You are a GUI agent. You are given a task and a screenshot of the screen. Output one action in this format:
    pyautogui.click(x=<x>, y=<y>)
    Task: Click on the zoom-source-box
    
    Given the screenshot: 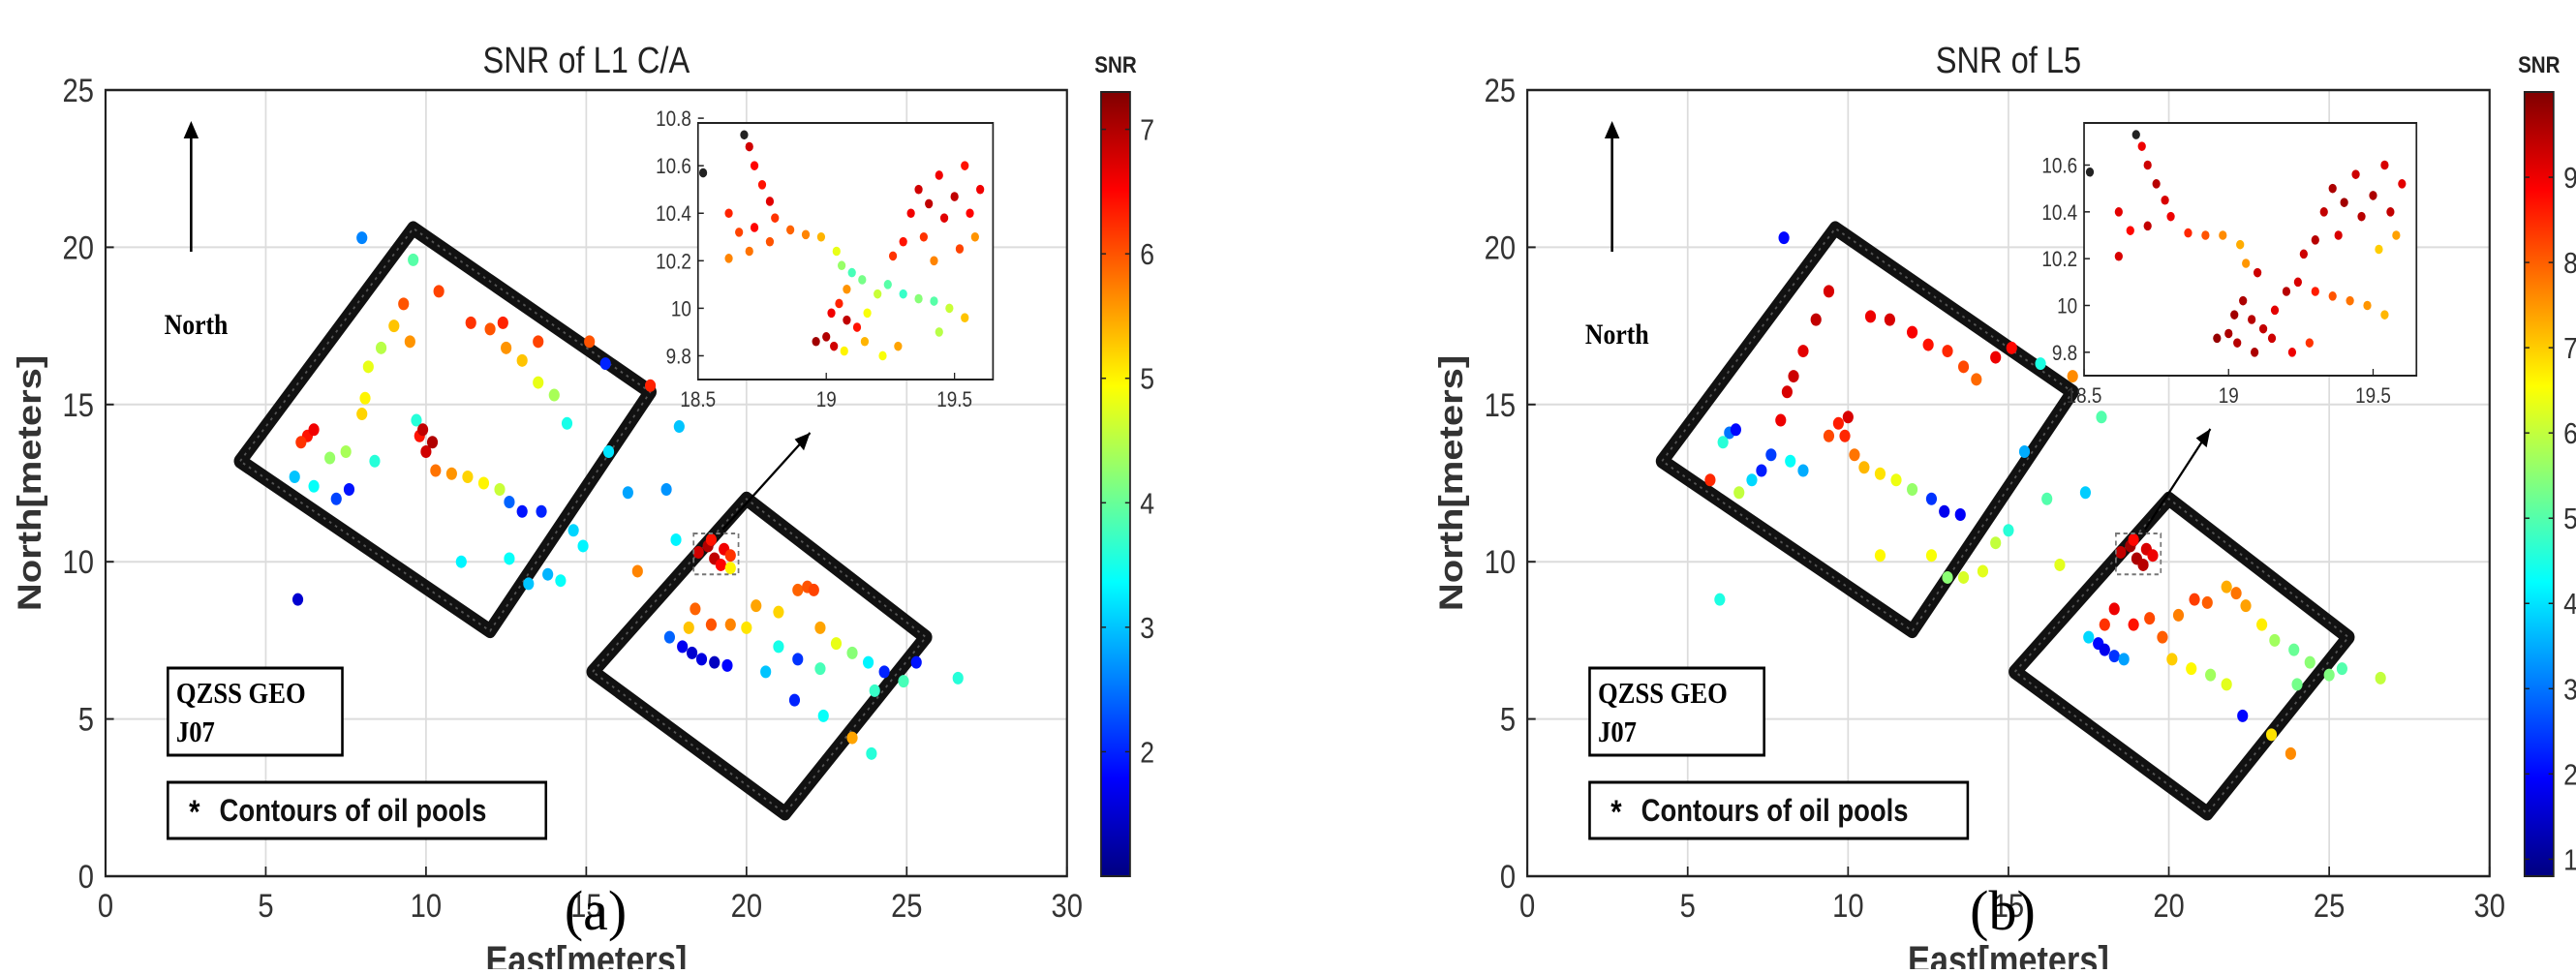 What is the action you would take?
    pyautogui.click(x=2138, y=554)
    